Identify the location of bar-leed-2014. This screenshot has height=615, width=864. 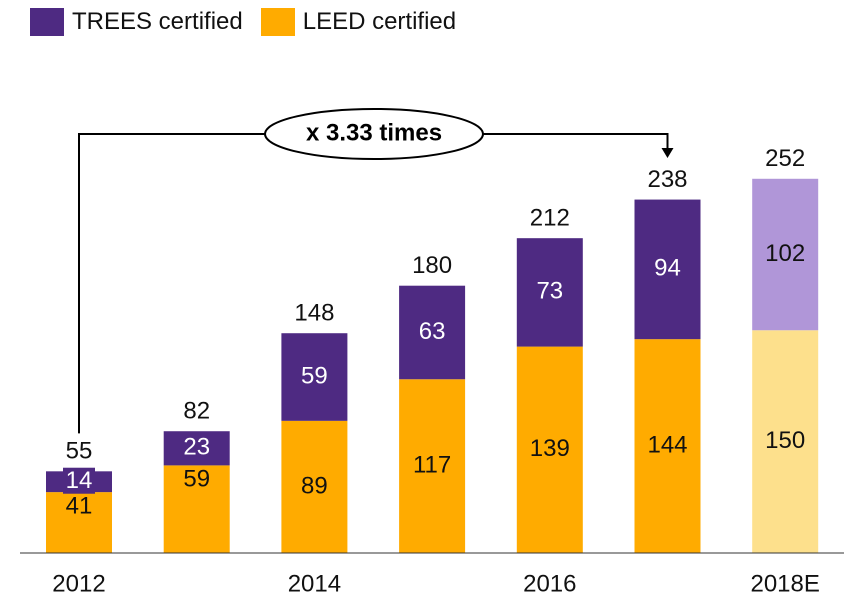
(314, 486).